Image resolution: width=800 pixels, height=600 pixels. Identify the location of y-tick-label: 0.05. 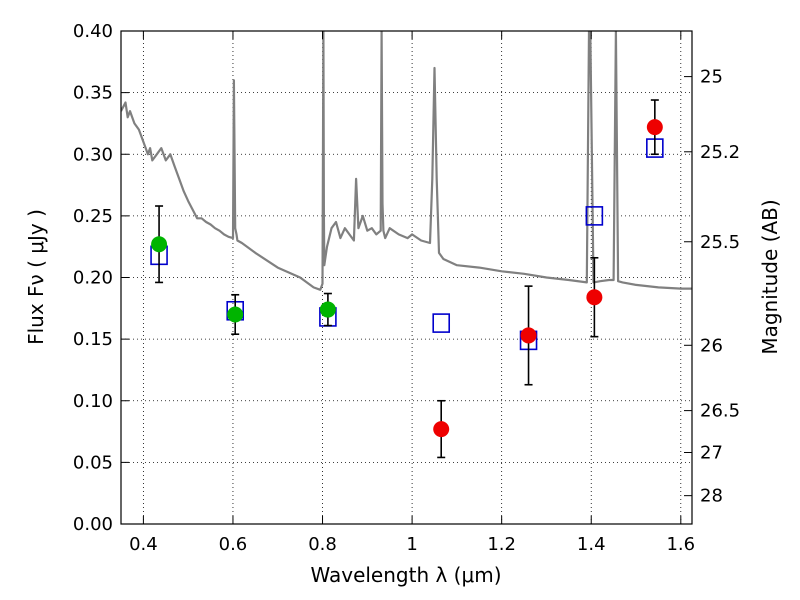
(93, 462).